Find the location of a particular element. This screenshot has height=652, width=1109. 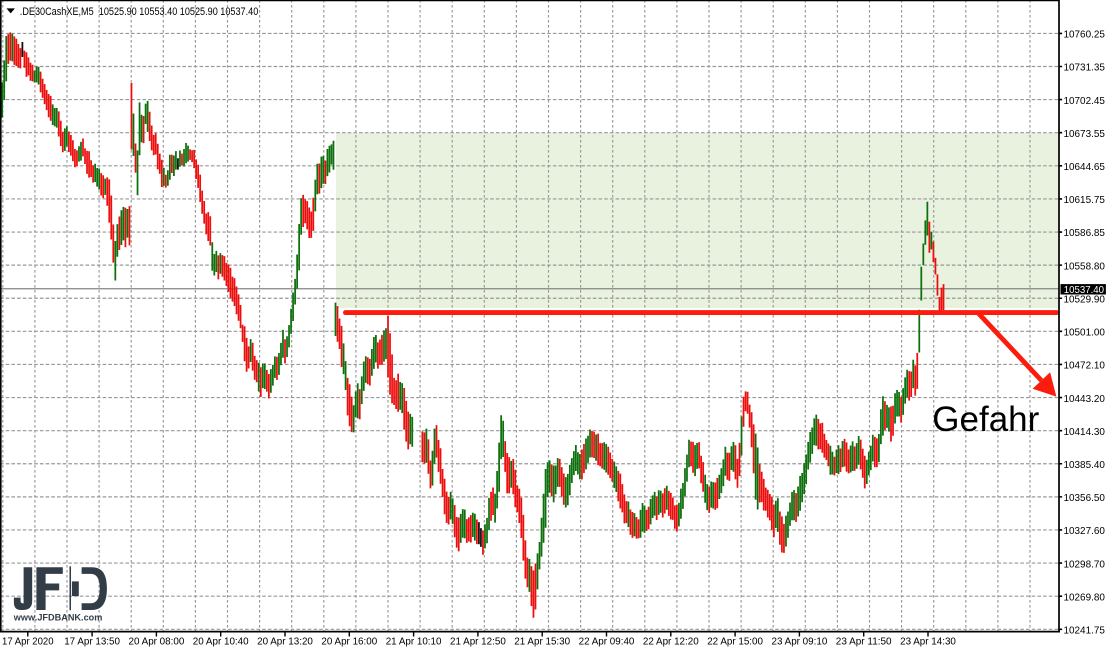

svg-text: 20 Apr 13:20 is located at coordinates (285, 642).